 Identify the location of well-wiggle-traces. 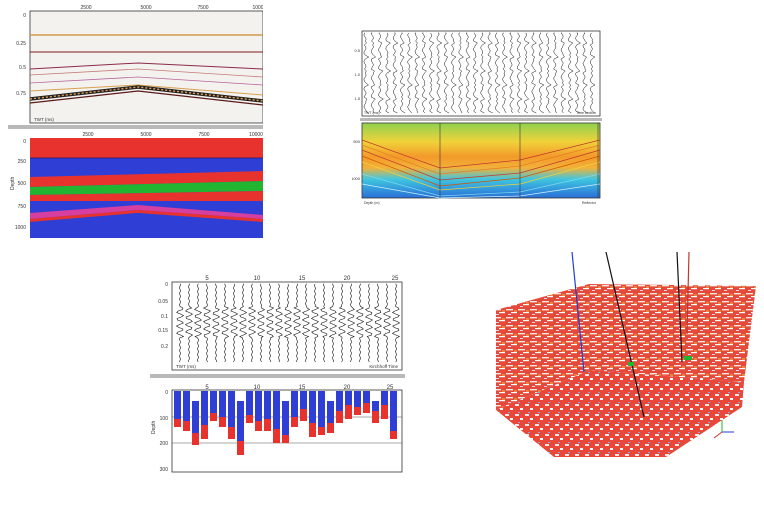
(288, 323).